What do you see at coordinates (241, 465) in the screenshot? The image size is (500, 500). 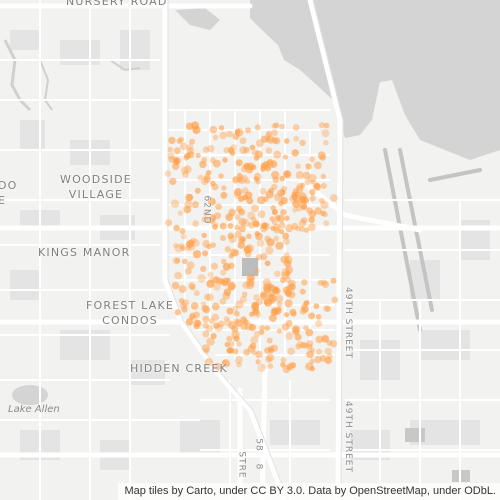 I see `street-label-stre: STRE` at bounding box center [241, 465].